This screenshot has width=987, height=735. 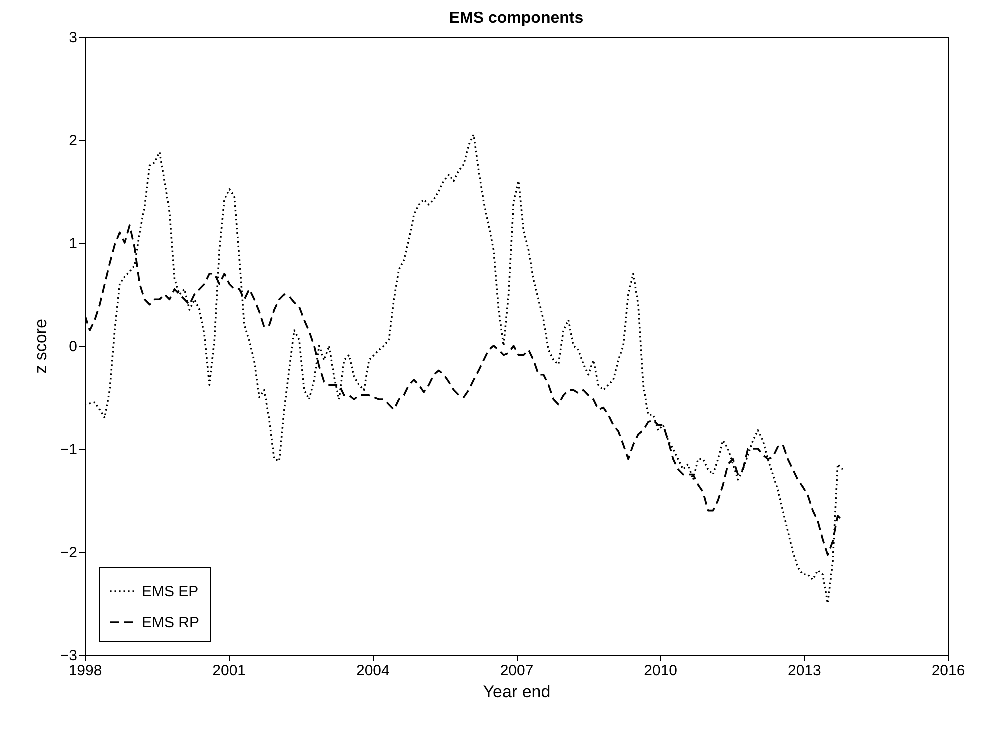 I want to click on chart-title: EMS components, so click(x=516, y=18).